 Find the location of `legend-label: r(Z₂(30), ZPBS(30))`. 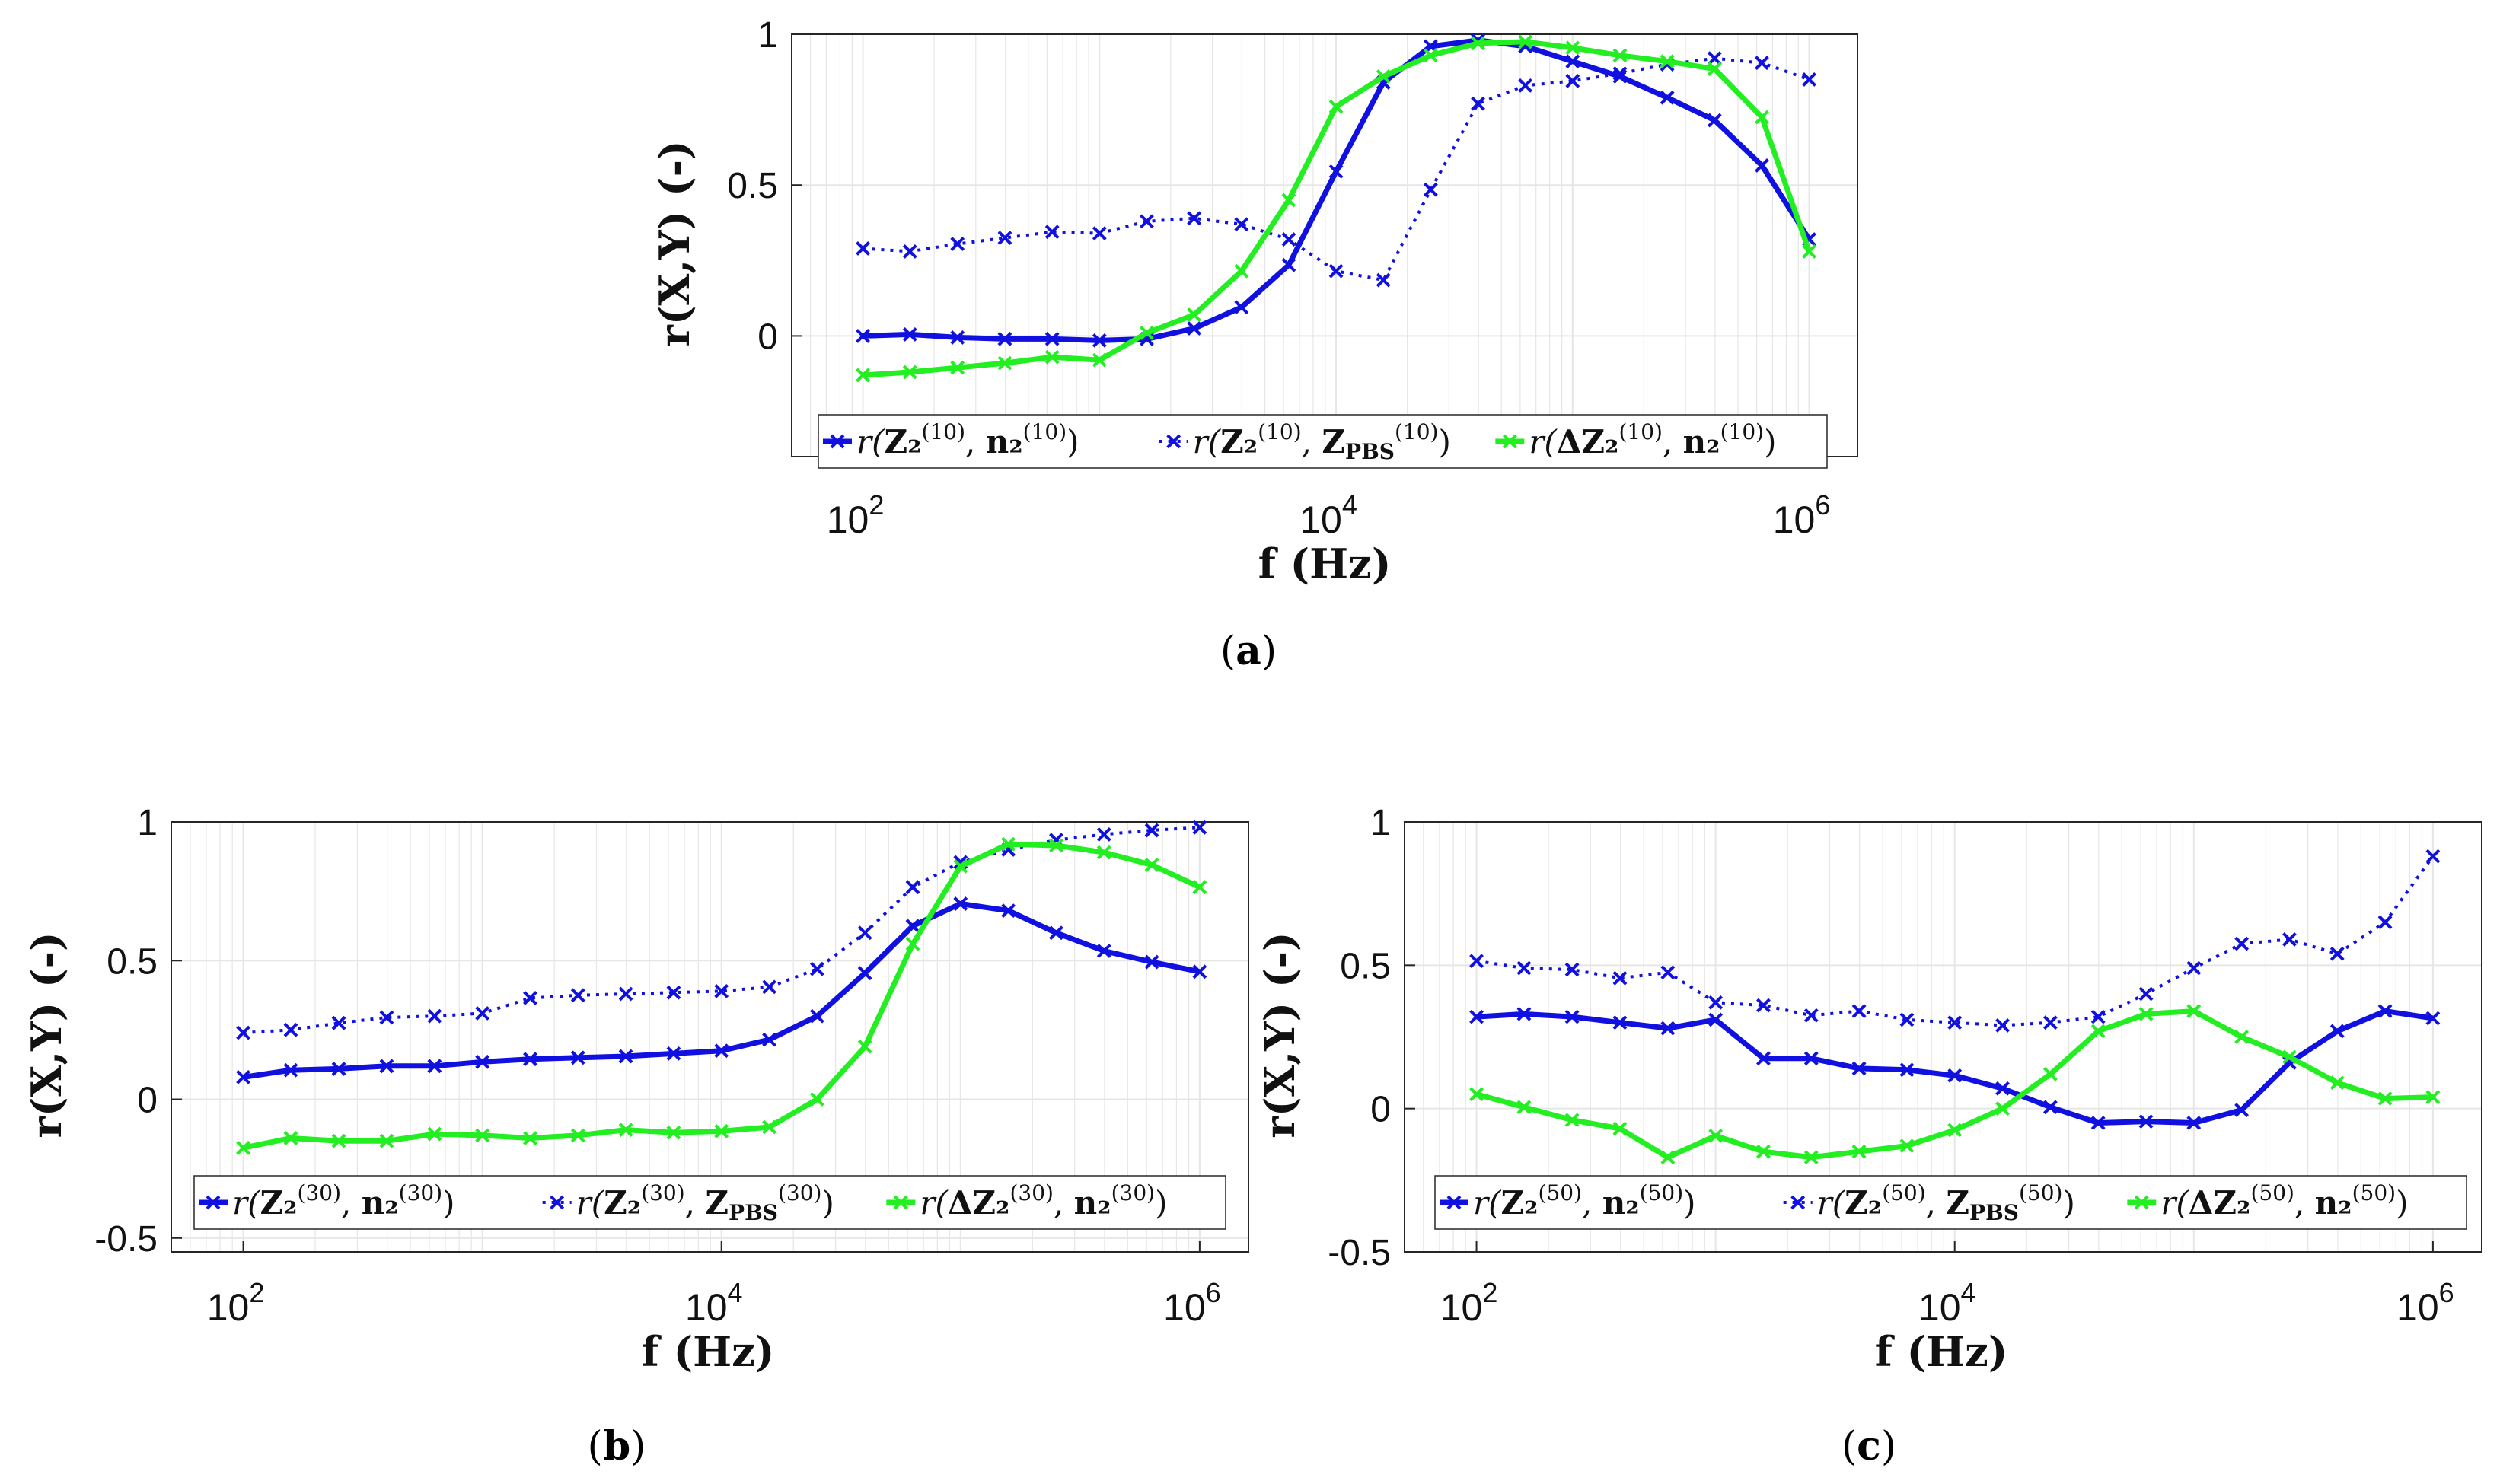

legend-label: r(Z₂(30), ZPBS(30)) is located at coordinates (705, 1203).